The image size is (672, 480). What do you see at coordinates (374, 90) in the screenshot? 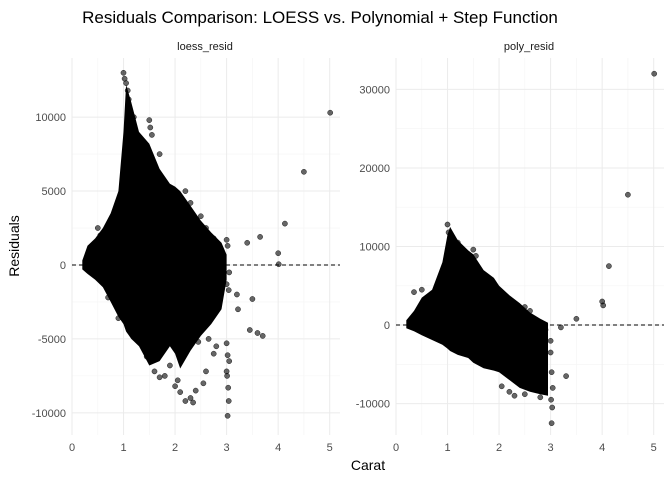
I see `y-tick-label: 30000` at bounding box center [374, 90].